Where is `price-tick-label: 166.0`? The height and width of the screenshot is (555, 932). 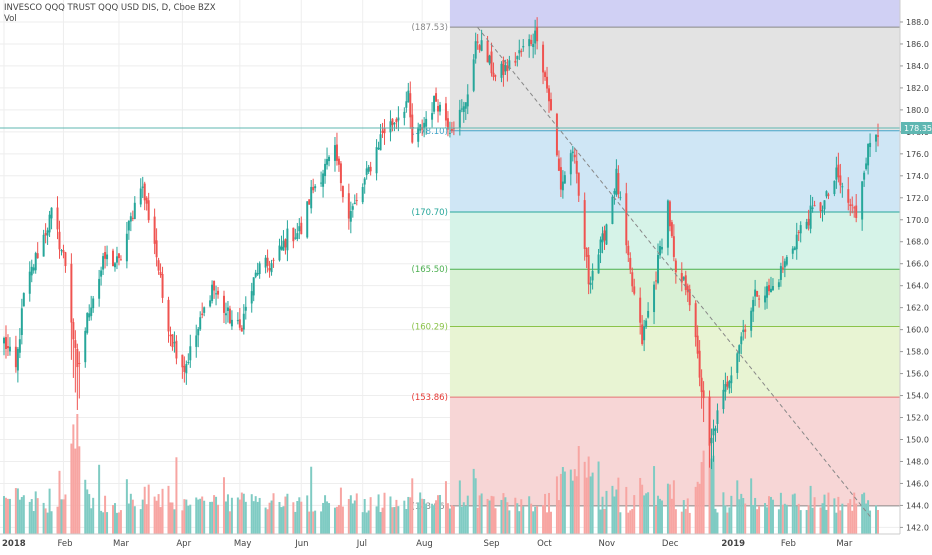 price-tick-label: 166.0 is located at coordinates (917, 264).